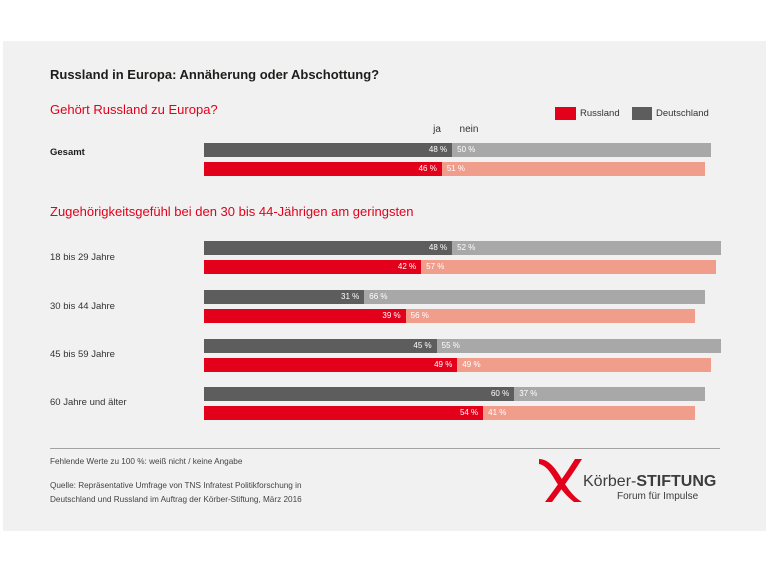 Image resolution: width=769 pixels, height=576 pixels. I want to click on value-label-russland-nein-gesamt: 51 %, so click(456, 168).